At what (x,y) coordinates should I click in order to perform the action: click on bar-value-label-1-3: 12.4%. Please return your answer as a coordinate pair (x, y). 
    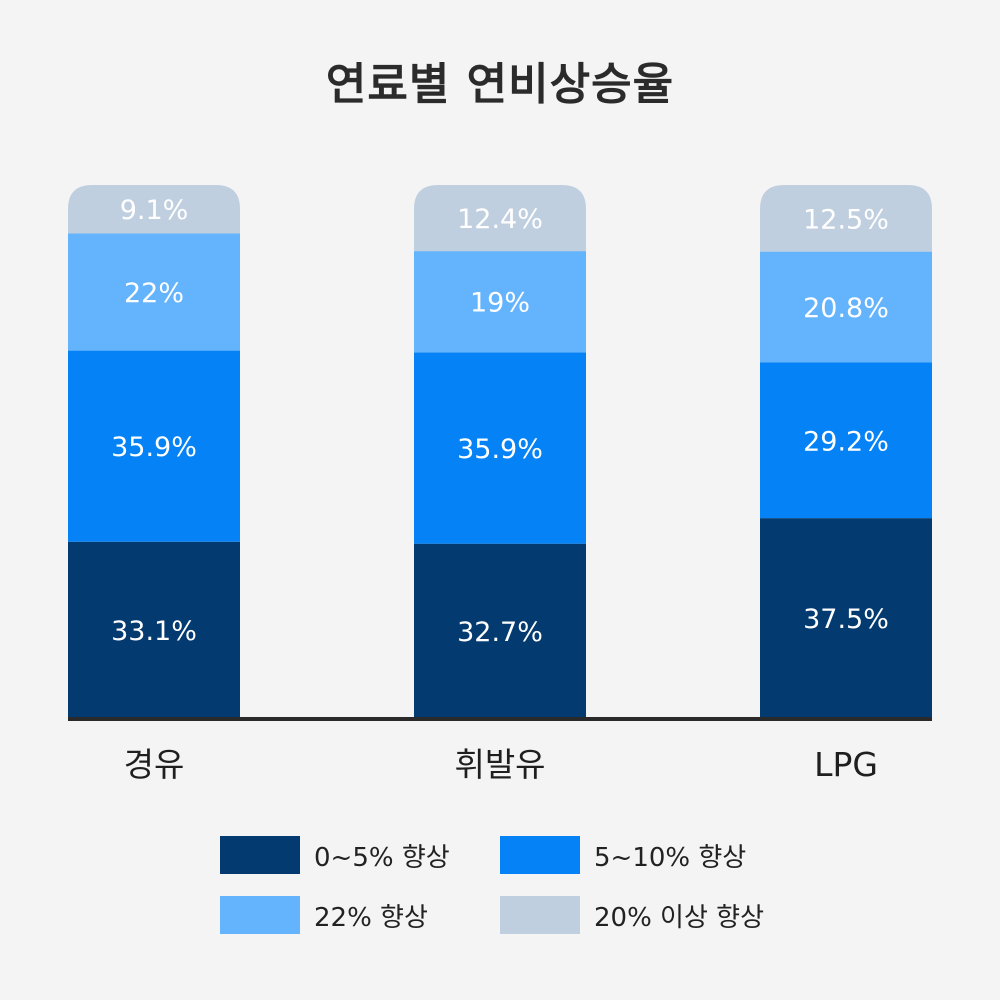
    Looking at the image, I should click on (500, 219).